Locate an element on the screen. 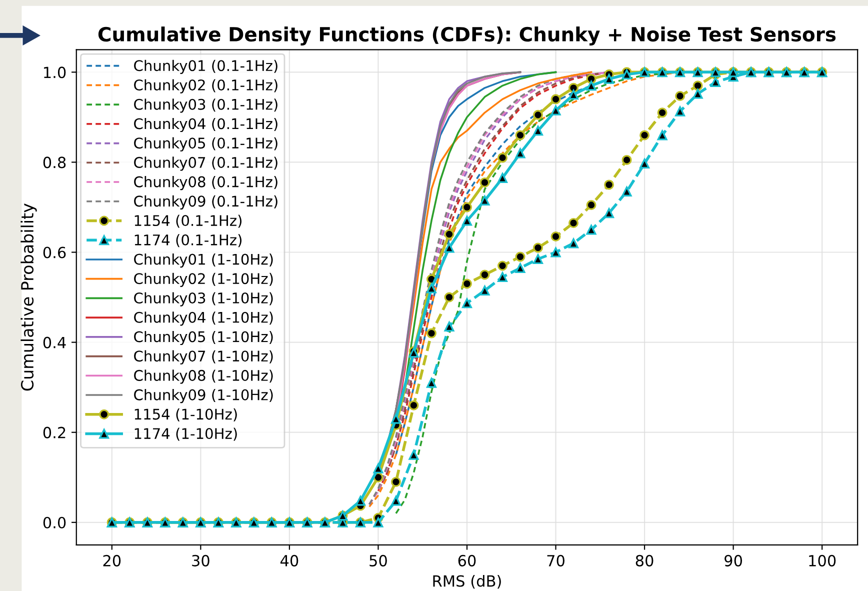 The width and height of the screenshot is (868, 591). x-tick-label: 20 is located at coordinates (112, 560).